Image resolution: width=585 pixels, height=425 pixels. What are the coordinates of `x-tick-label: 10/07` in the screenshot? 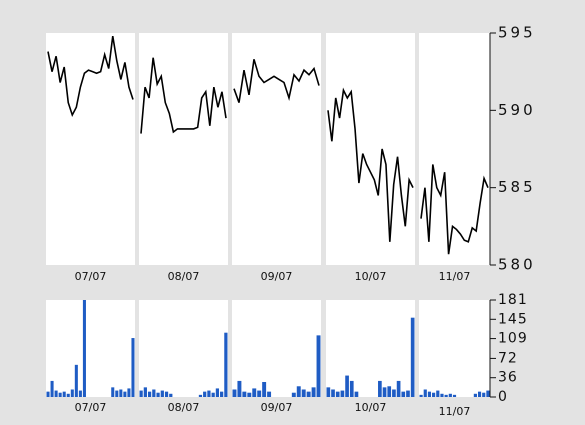 It's located at (371, 407).